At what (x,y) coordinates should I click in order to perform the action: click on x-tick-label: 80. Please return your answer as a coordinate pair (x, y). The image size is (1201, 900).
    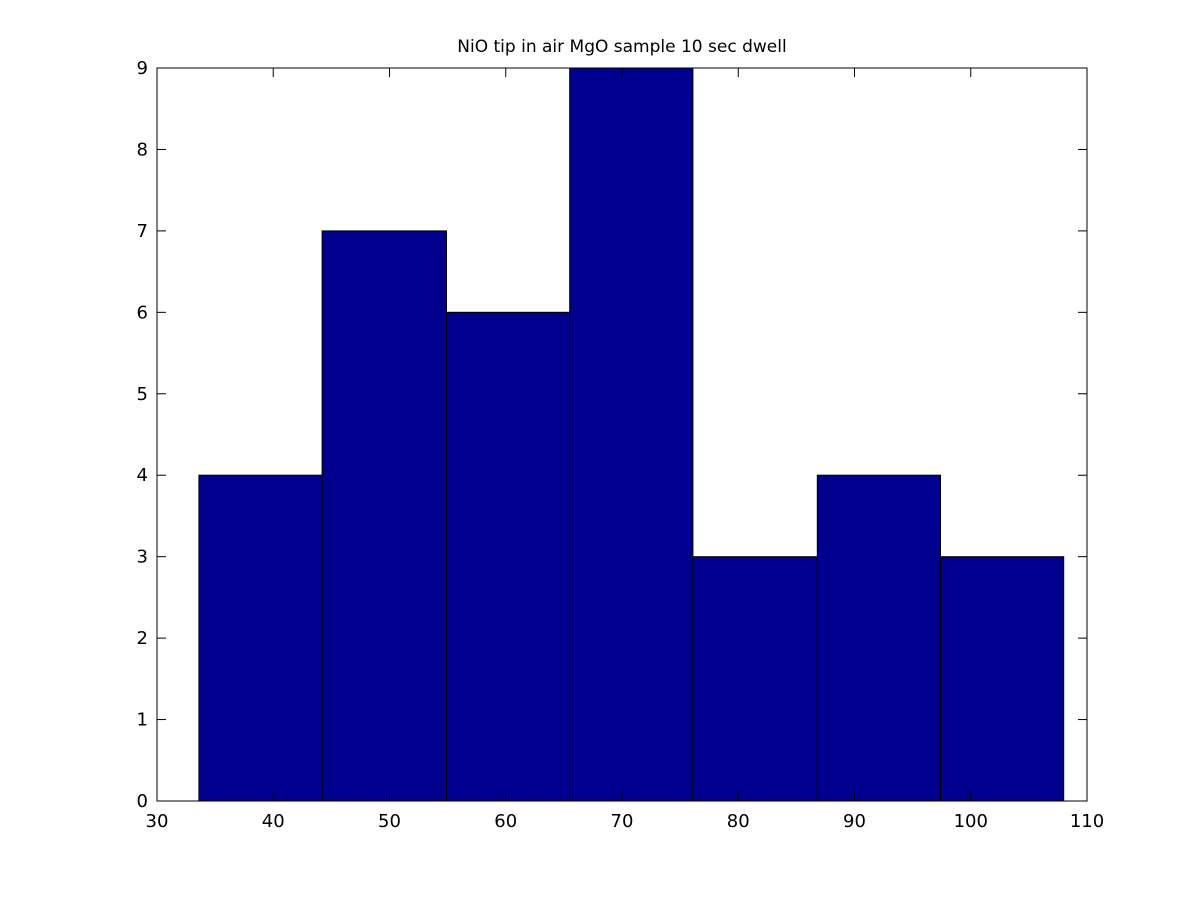
    Looking at the image, I should click on (738, 821).